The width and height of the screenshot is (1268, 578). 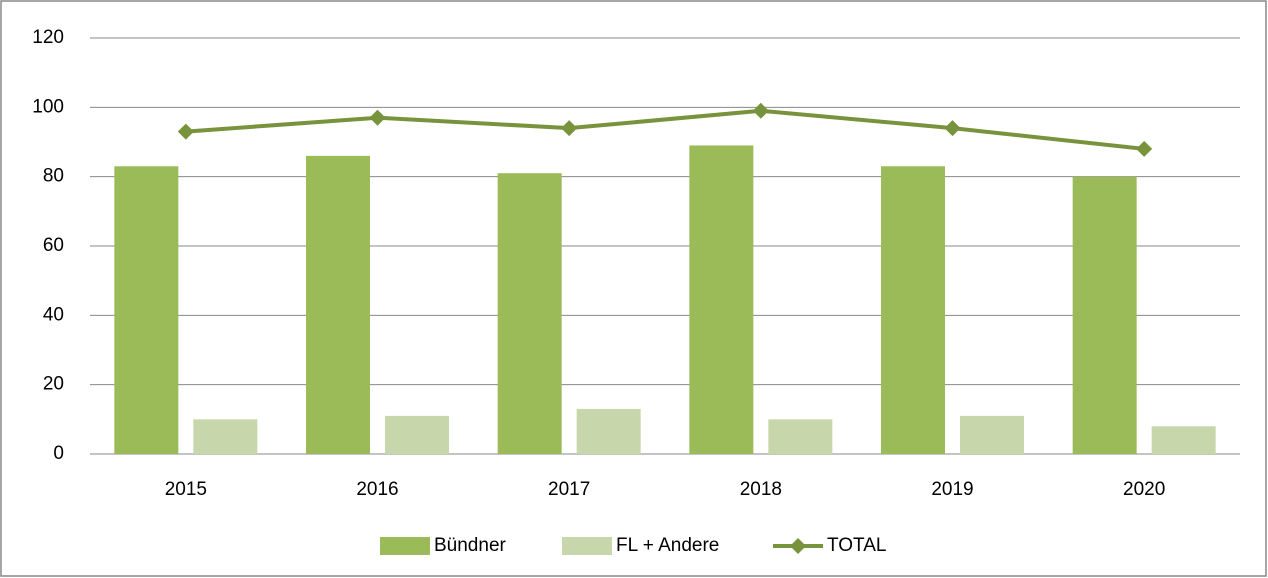 What do you see at coordinates (53, 314) in the screenshot?
I see `y-tick-label: 40` at bounding box center [53, 314].